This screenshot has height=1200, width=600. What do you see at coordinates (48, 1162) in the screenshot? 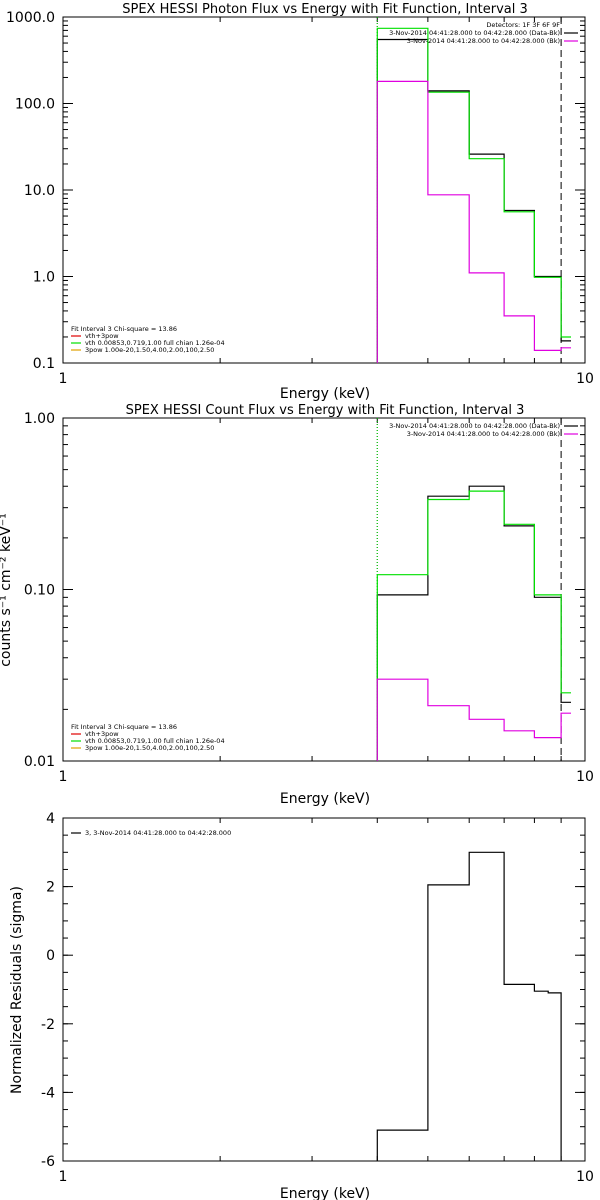
I see `y-tick-label: -6` at bounding box center [48, 1162].